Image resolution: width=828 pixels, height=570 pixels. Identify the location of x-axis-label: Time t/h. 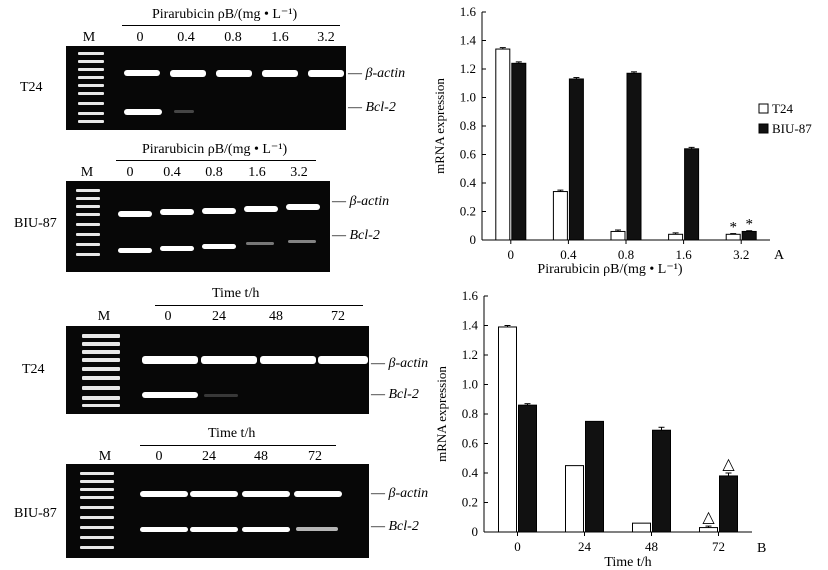
(627, 562).